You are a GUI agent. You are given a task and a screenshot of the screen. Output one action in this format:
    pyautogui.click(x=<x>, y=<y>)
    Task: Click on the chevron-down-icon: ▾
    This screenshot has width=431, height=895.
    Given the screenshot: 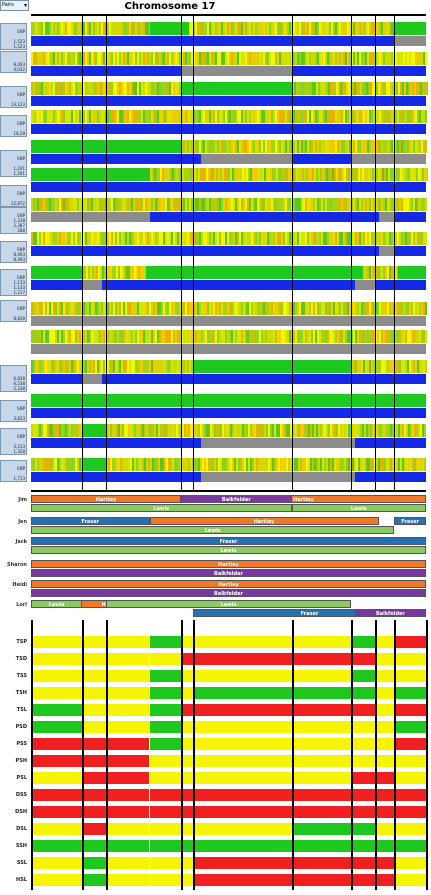 What is the action you would take?
    pyautogui.click(x=25, y=5)
    